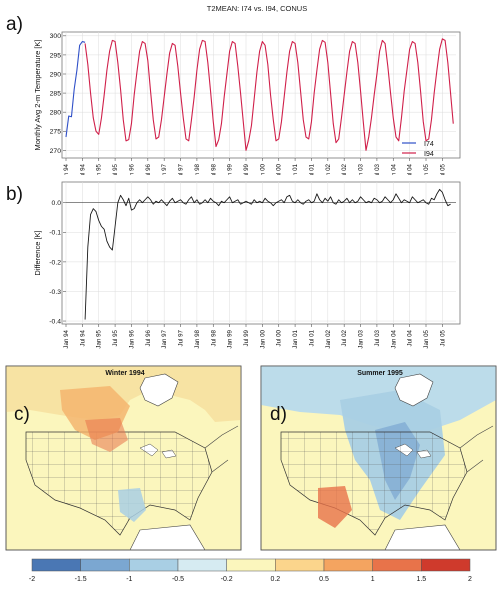 This screenshot has height=594, width=500. Describe the element at coordinates (56, 36) in the screenshot. I see `y-tick-label: 300` at that location.